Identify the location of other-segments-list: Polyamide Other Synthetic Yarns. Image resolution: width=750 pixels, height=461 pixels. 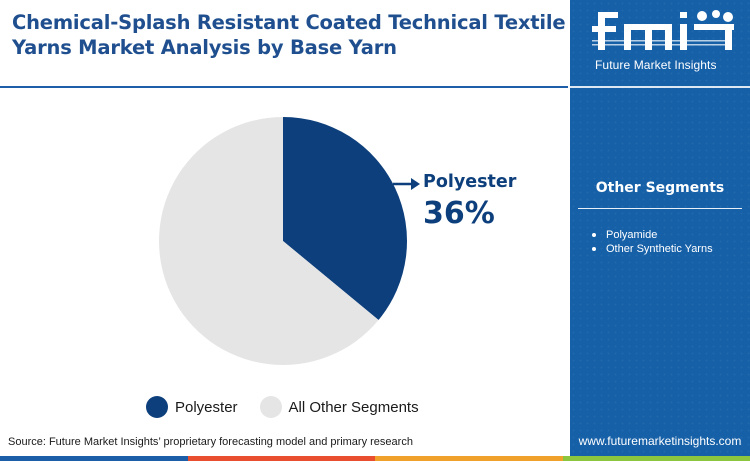
(652, 242).